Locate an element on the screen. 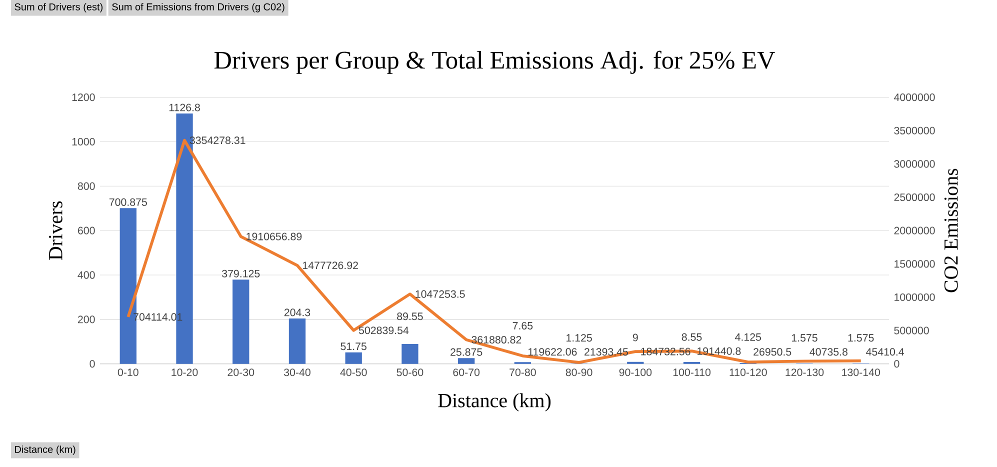  data-label: 26950.5 is located at coordinates (773, 352).